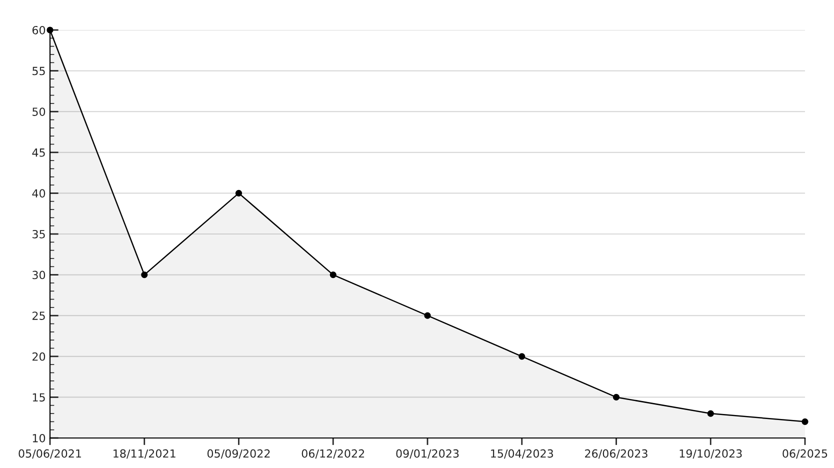  What do you see at coordinates (38, 234) in the screenshot?
I see `y-tick-label: 35` at bounding box center [38, 234].